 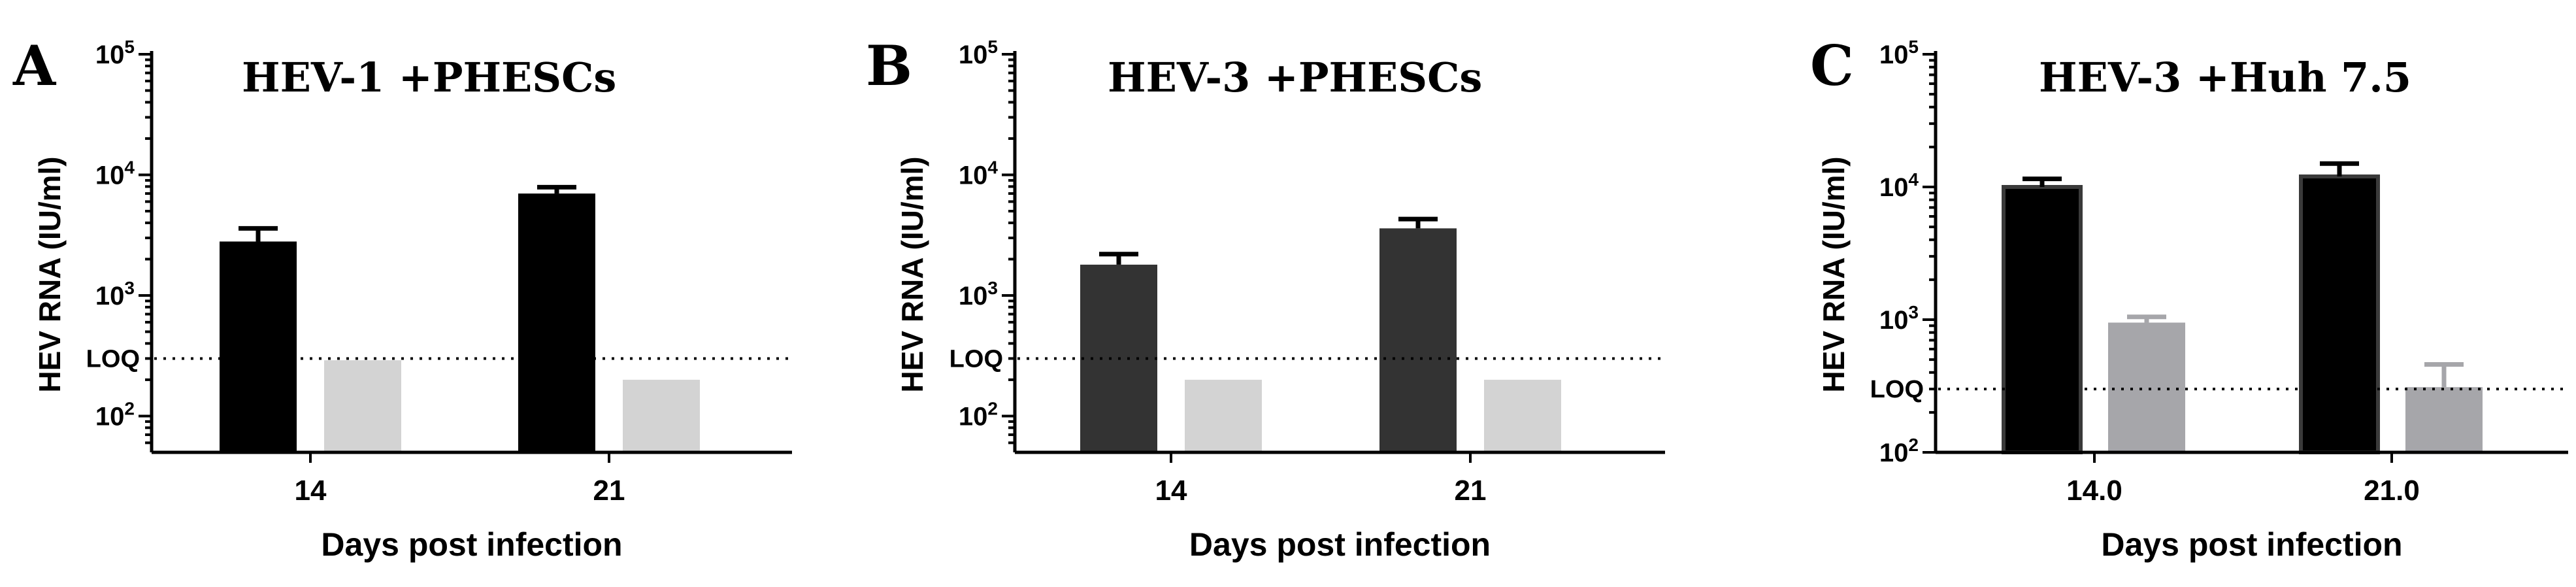 I want to click on x-tick-label: 21.0, so click(x=2392, y=491).